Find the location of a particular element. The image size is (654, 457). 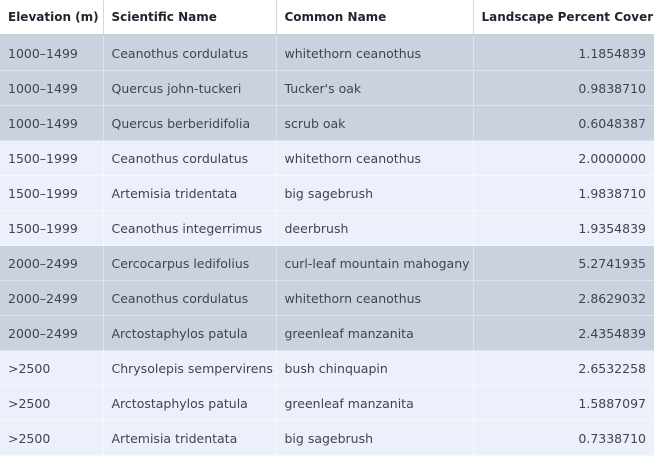

header-common-name: Common Name is located at coordinates (375, 18).